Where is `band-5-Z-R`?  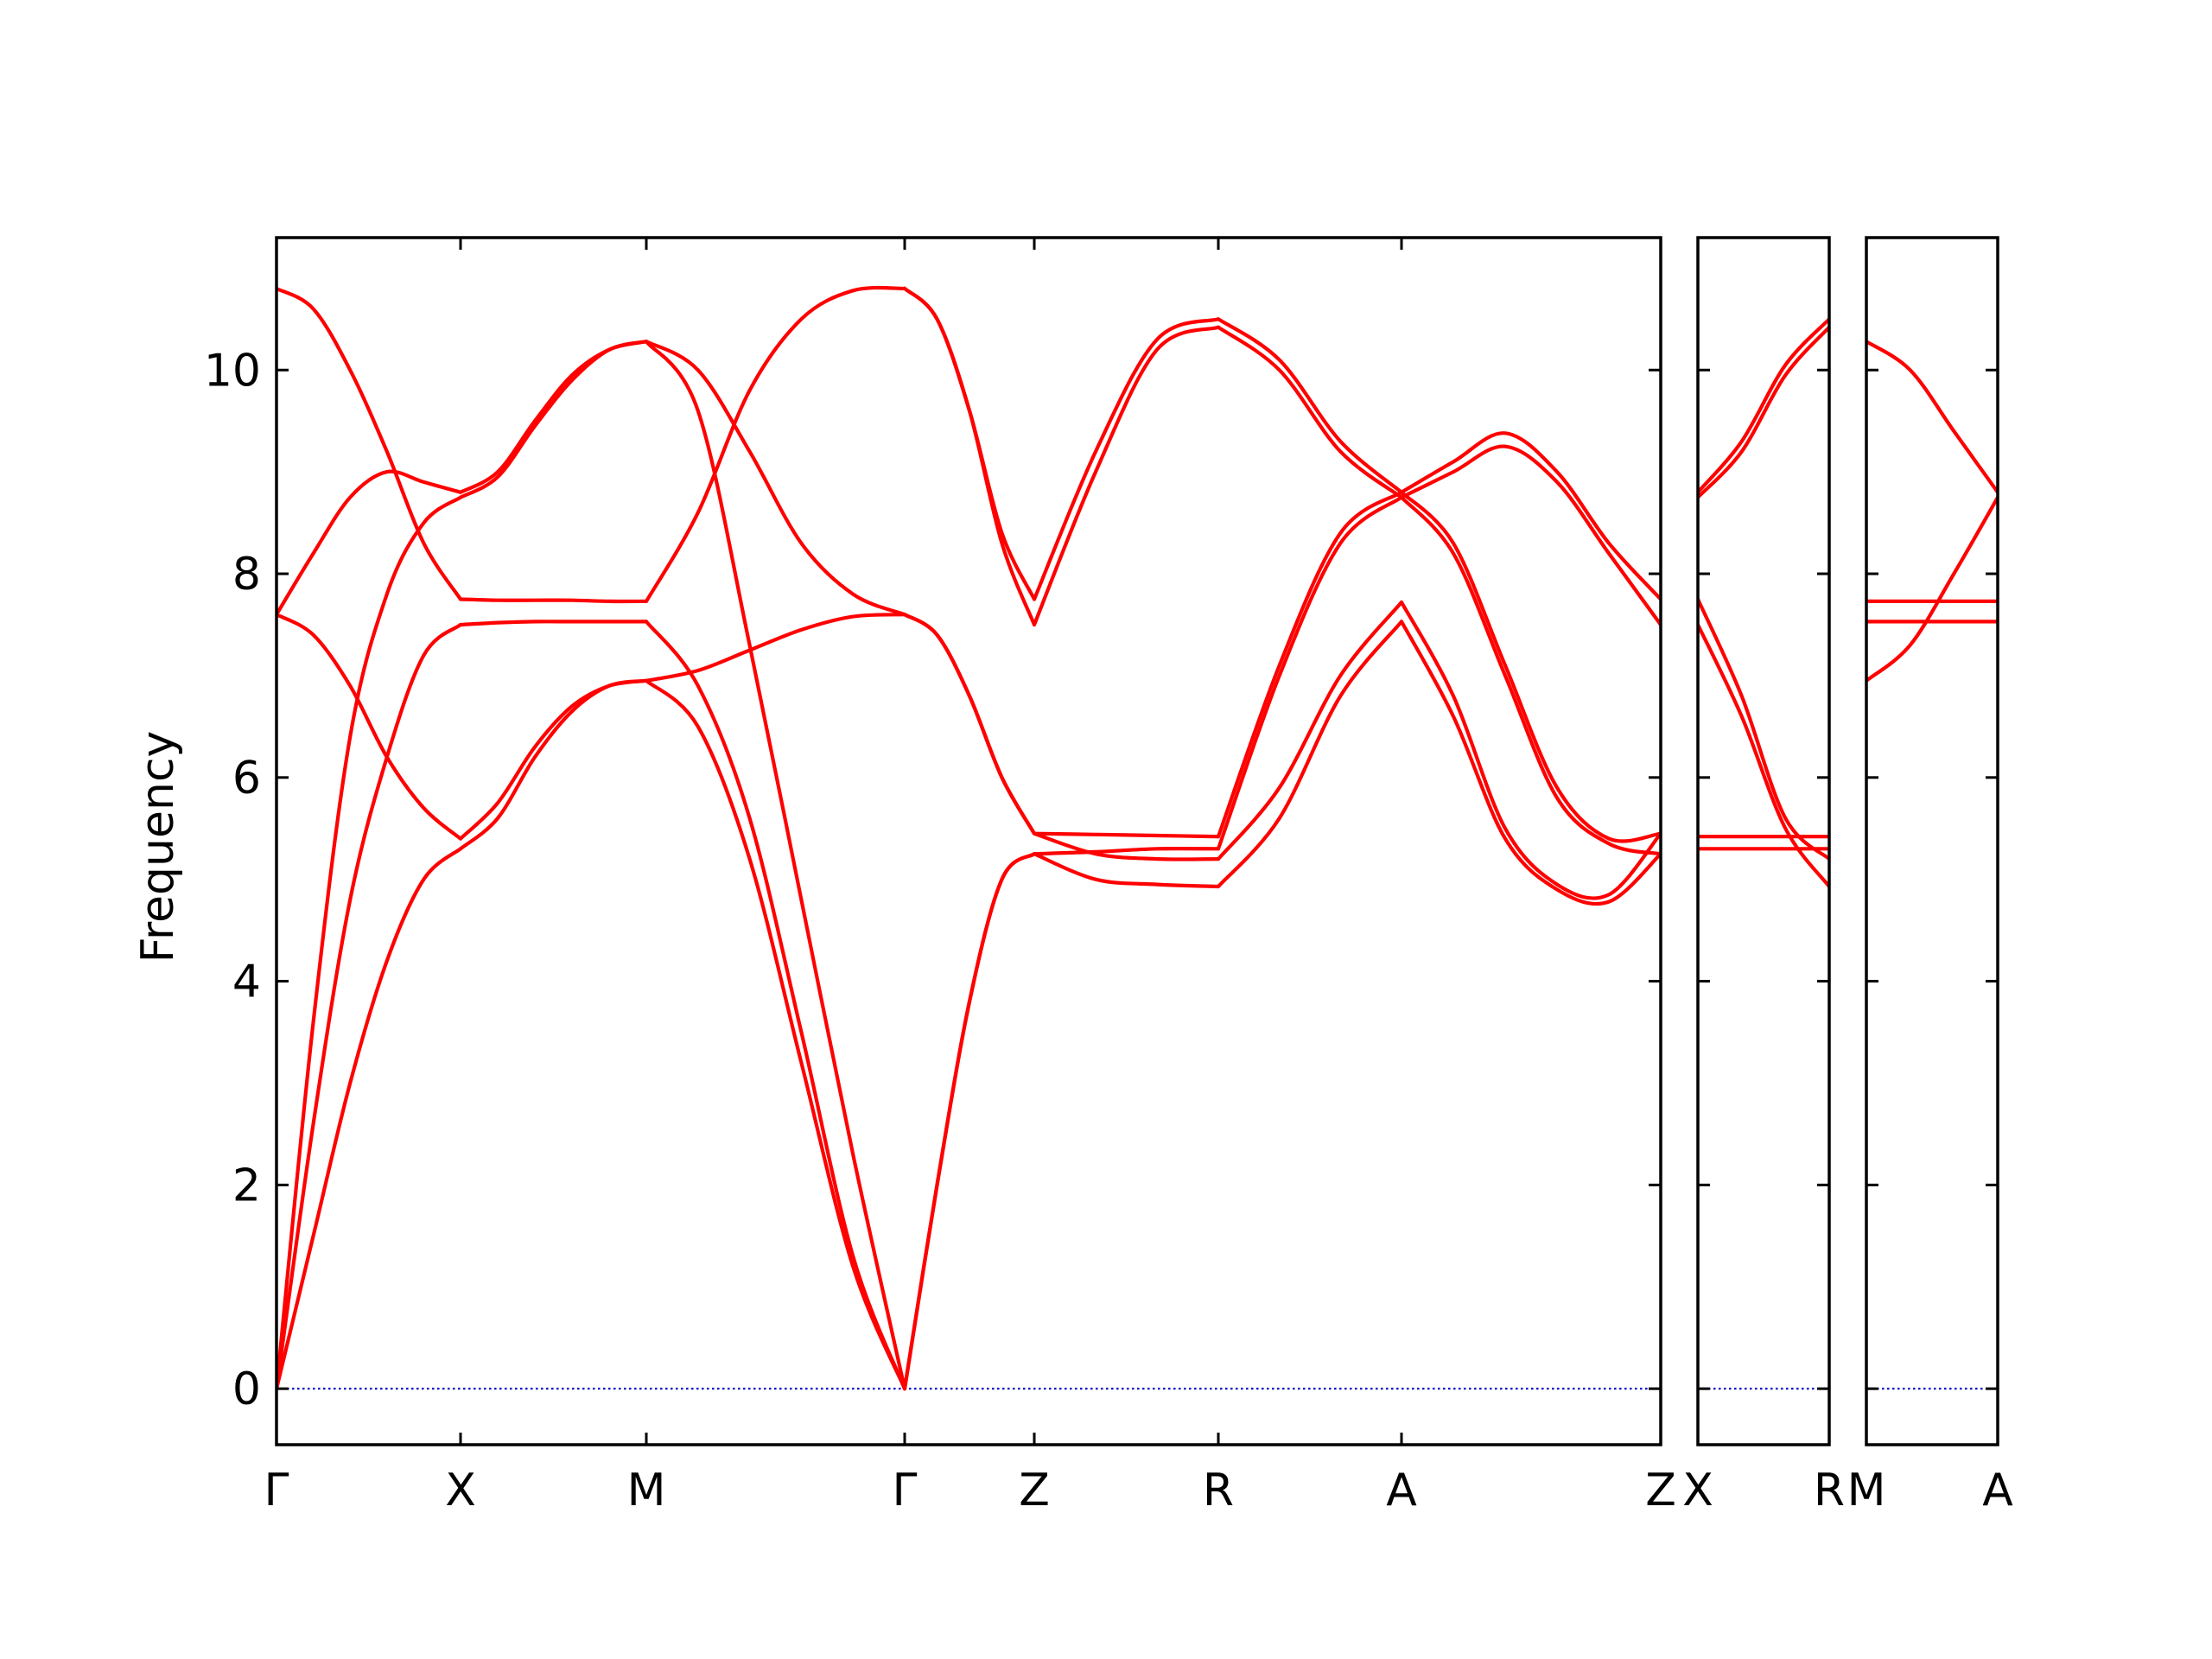 band-5-Z-R is located at coordinates (1126, 476).